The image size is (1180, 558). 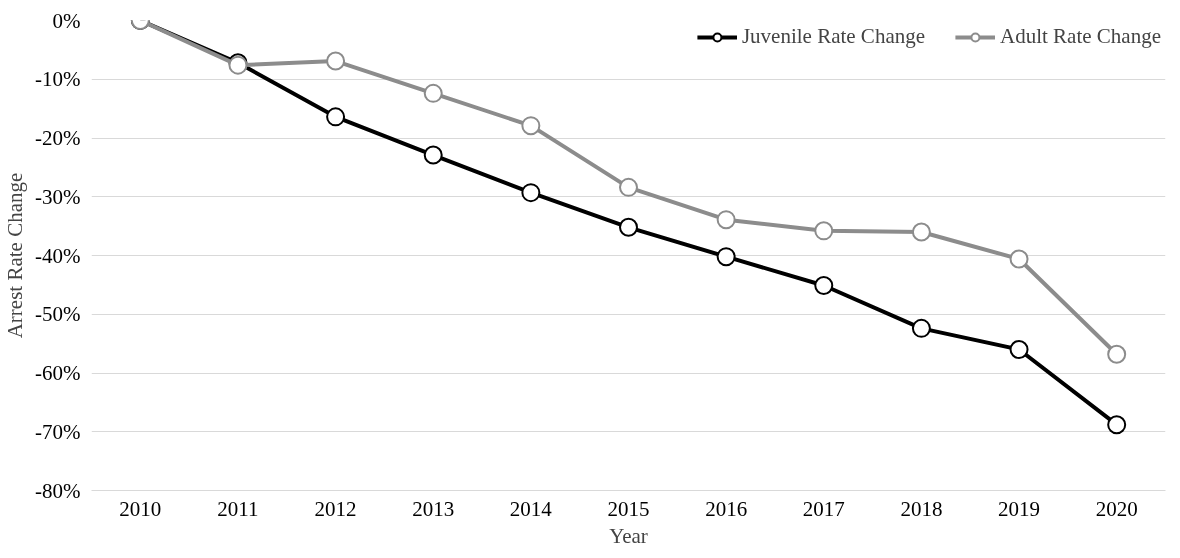 I want to click on x-axis-title: Year, so click(x=628, y=535).